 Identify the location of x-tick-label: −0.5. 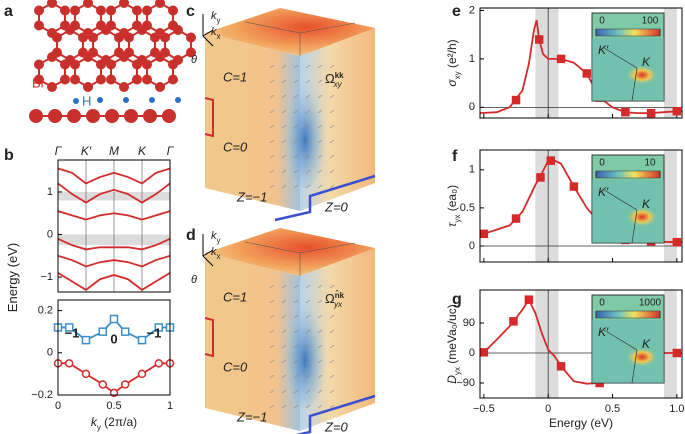
(484, 409).